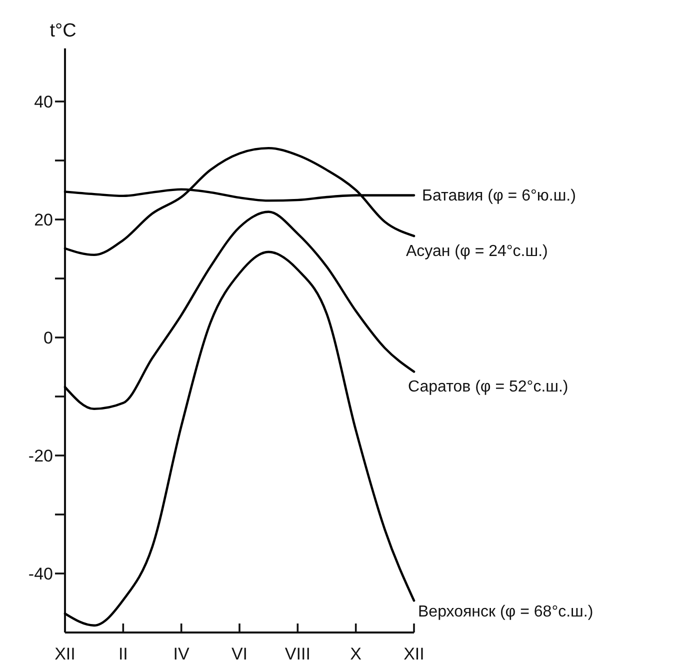  Describe the element at coordinates (123, 654) in the screenshot. I see `x-tick-label: II` at that location.